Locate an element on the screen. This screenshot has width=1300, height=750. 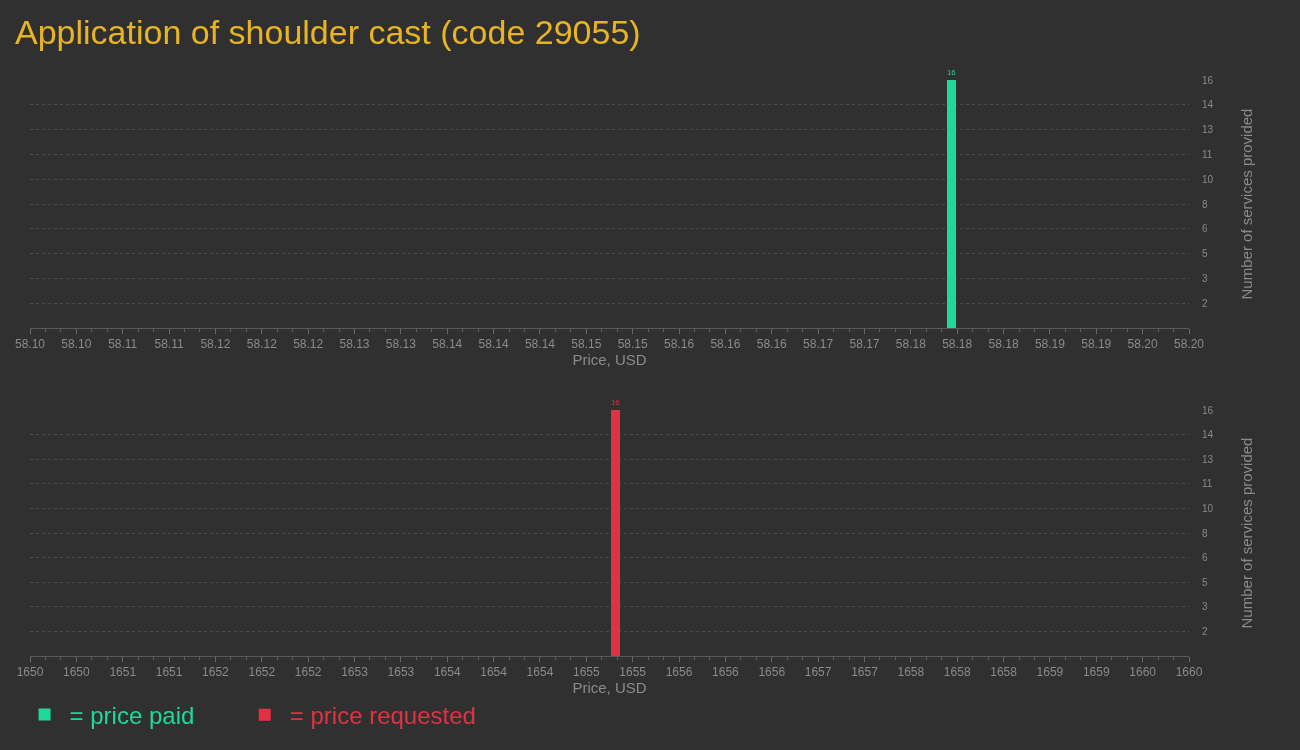
legend-label: = price requested is located at coordinates (382, 715).